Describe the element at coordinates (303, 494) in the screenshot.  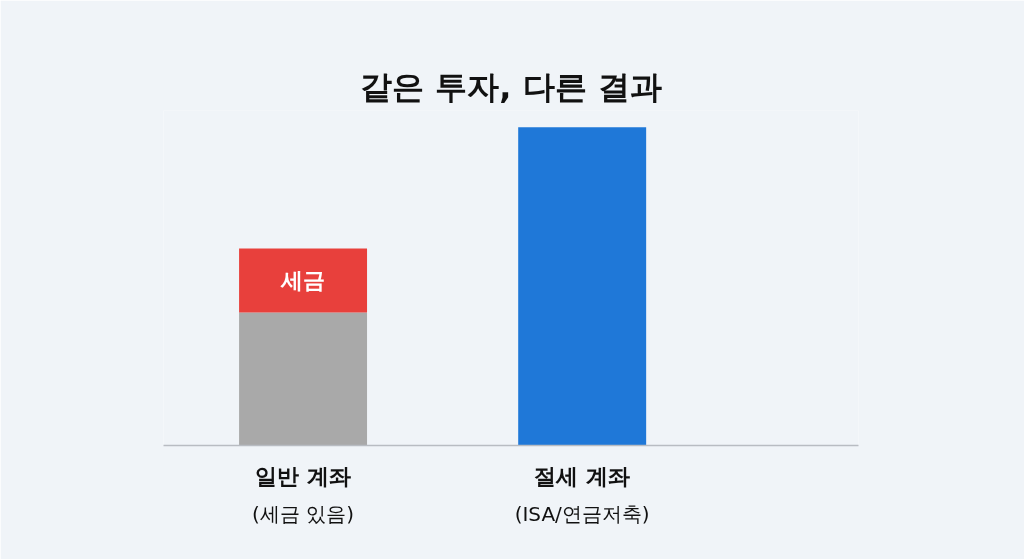
I see `category-label: 일반 계좌 (세금 있음)` at that location.